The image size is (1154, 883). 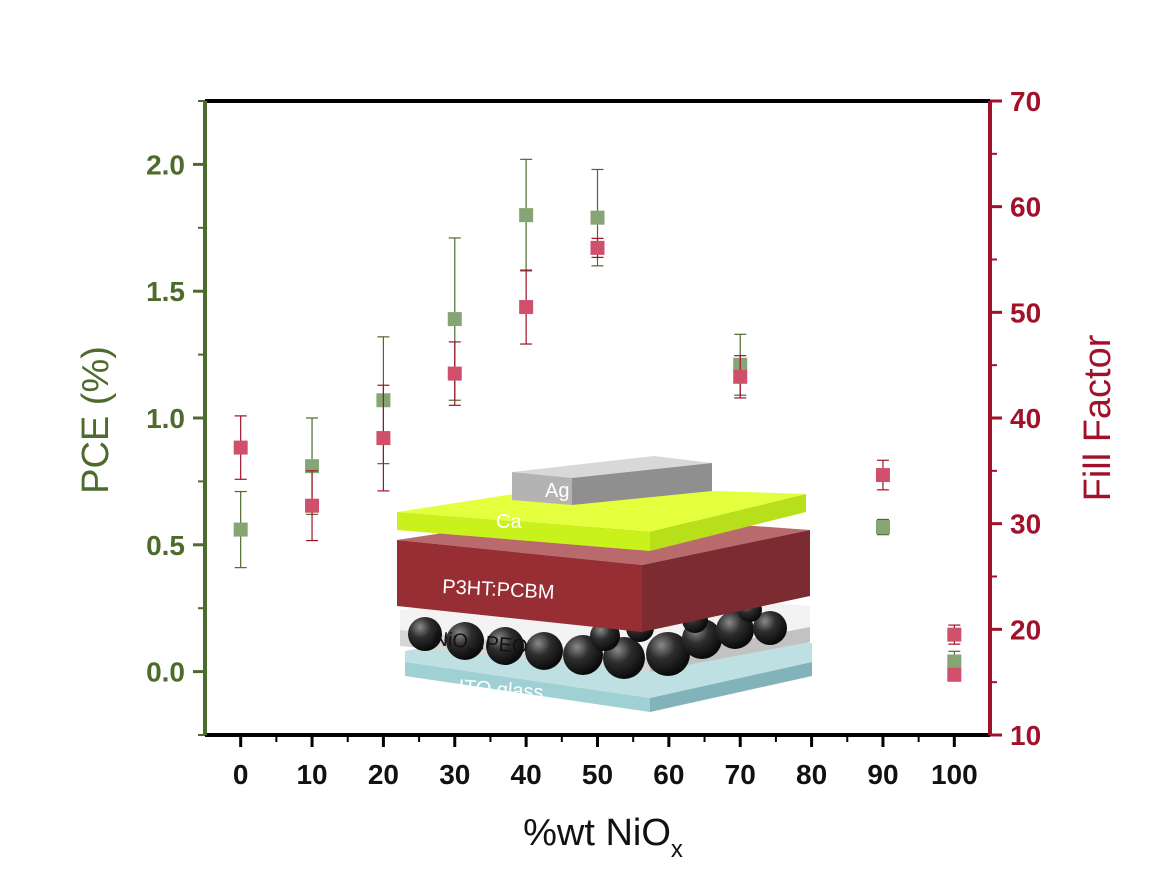 What do you see at coordinates (604, 584) in the screenshot?
I see `device-stack-inset: ITO glass` at bounding box center [604, 584].